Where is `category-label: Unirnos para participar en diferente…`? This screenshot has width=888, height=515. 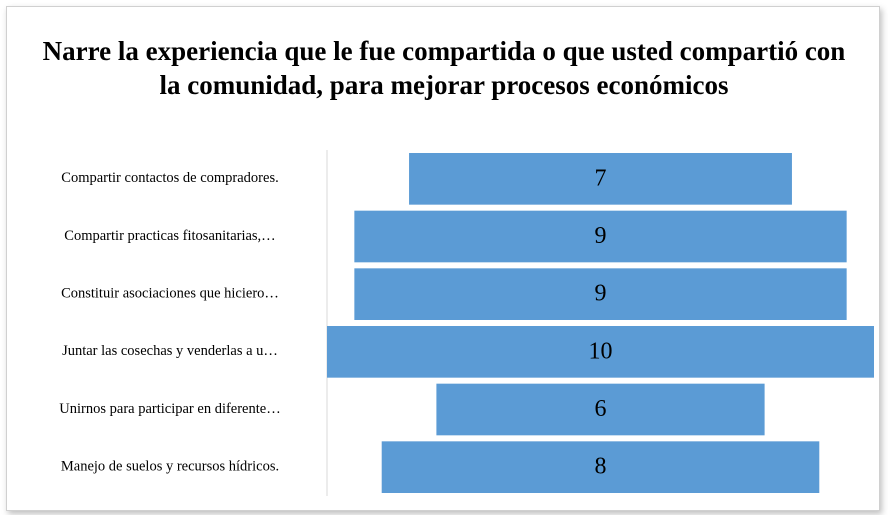 category-label: Unirnos para participar en diferente… is located at coordinates (169, 409).